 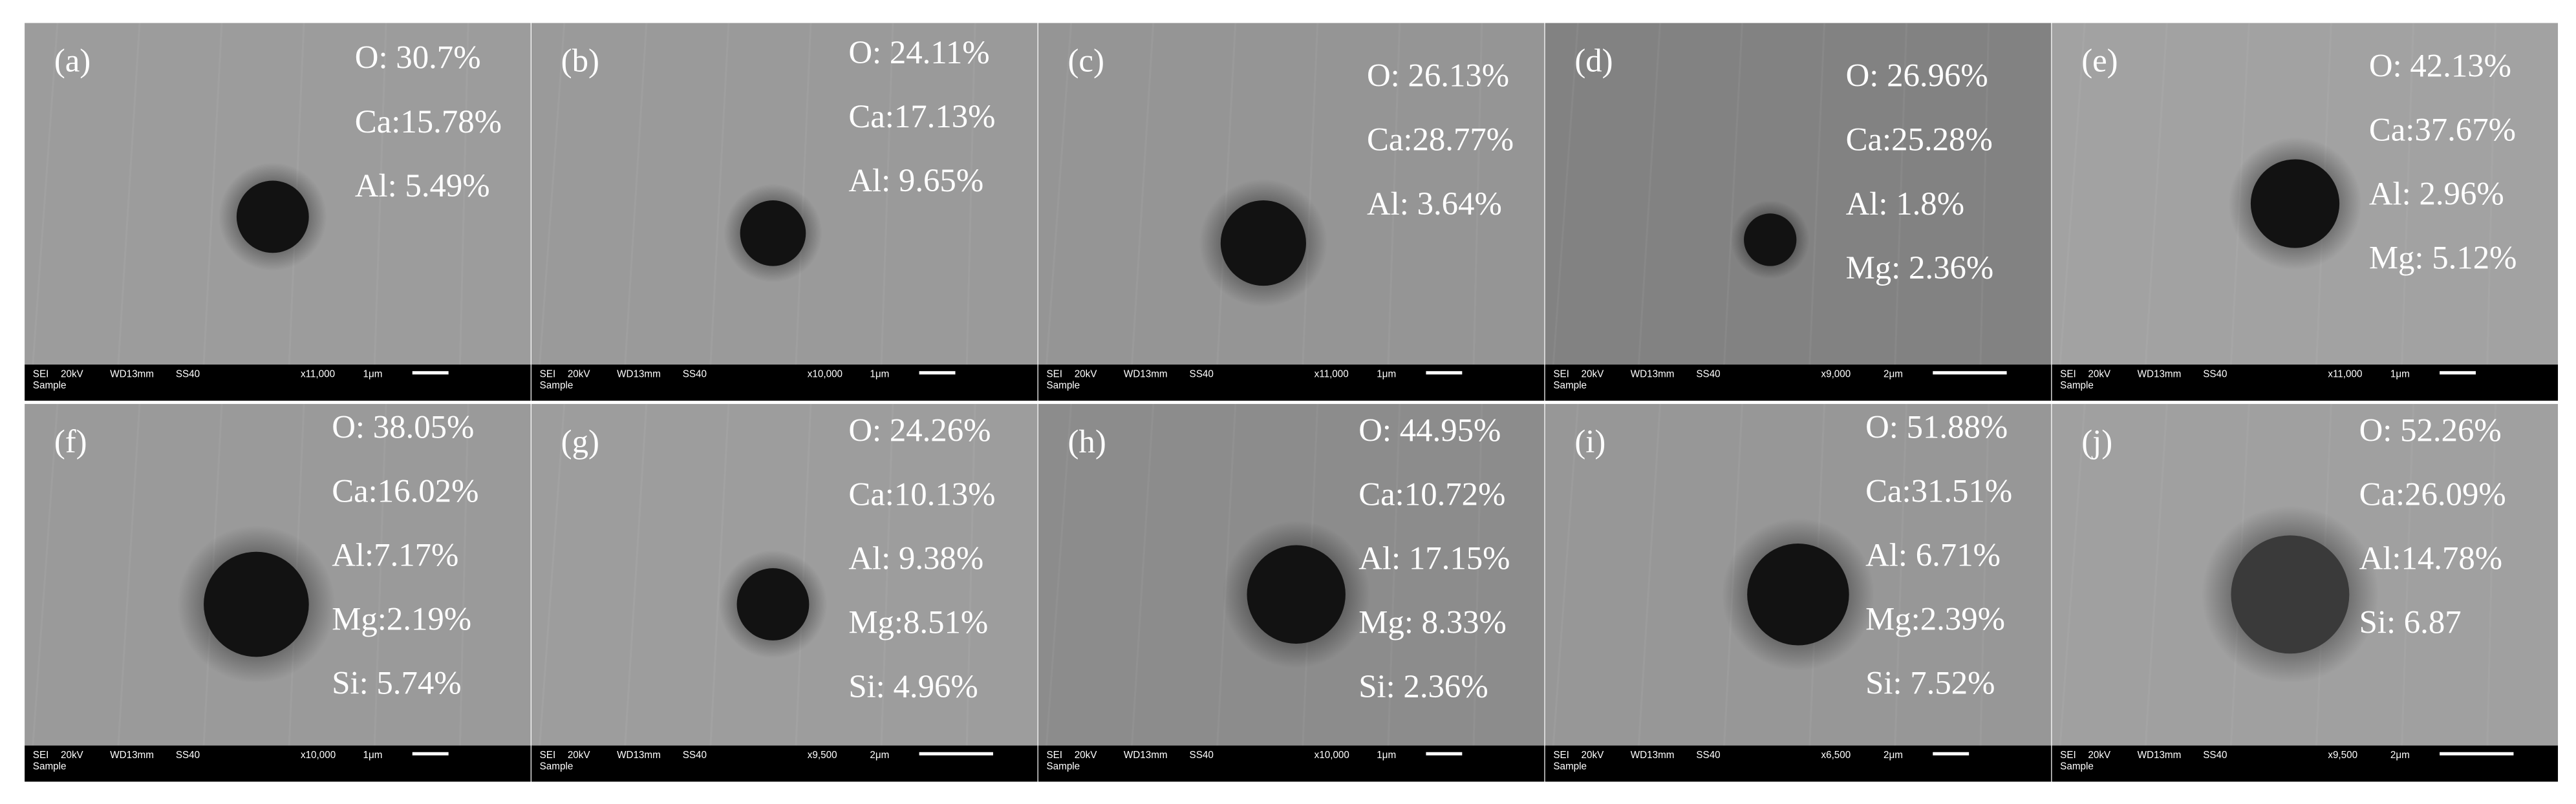 What do you see at coordinates (1935, 619) in the screenshot?
I see `composition-line: Mg:2.39%` at bounding box center [1935, 619].